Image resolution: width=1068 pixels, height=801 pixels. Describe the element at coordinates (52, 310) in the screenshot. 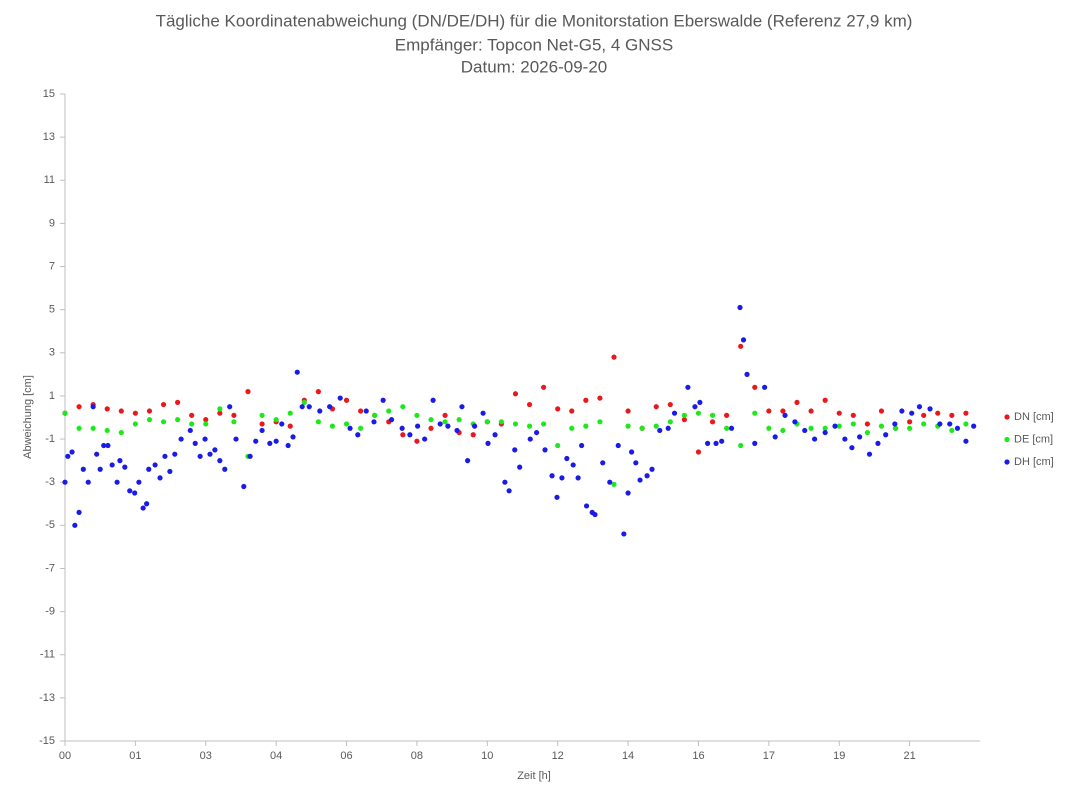

I see `y-tick-label: 5` at that location.